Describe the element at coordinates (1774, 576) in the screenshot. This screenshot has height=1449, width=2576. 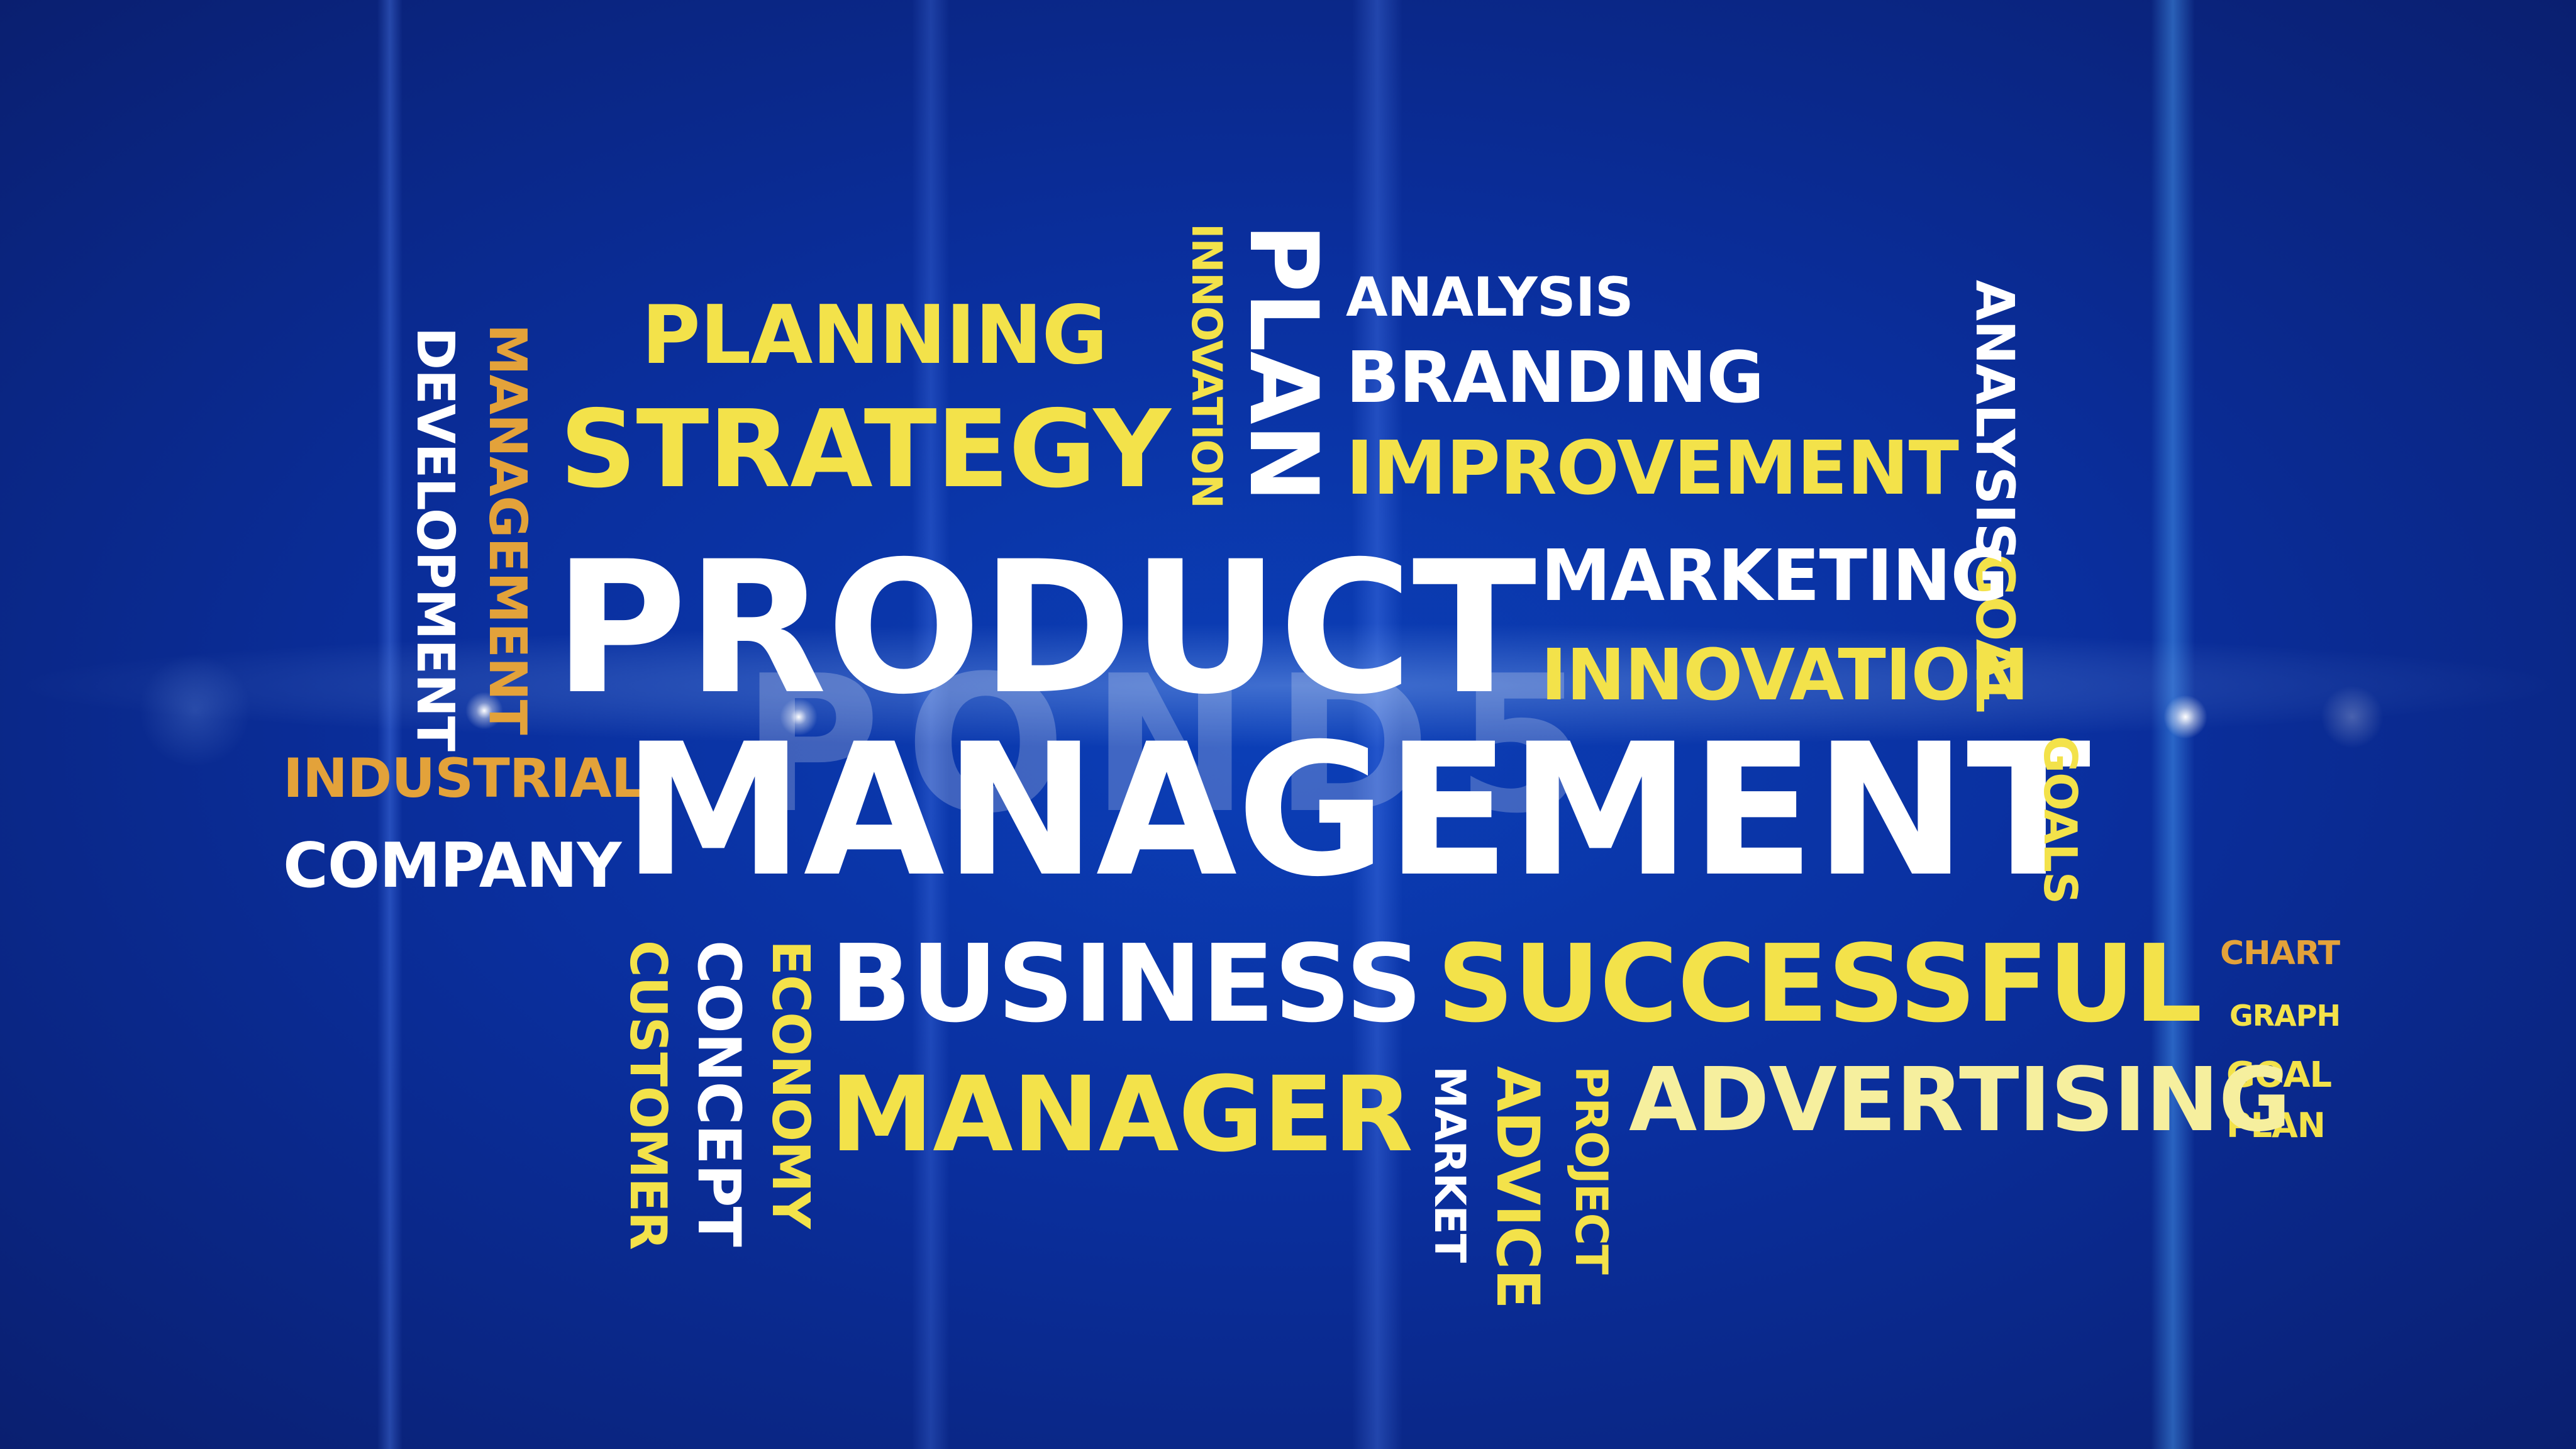
I see `word-marketing: MARKETING` at that location.